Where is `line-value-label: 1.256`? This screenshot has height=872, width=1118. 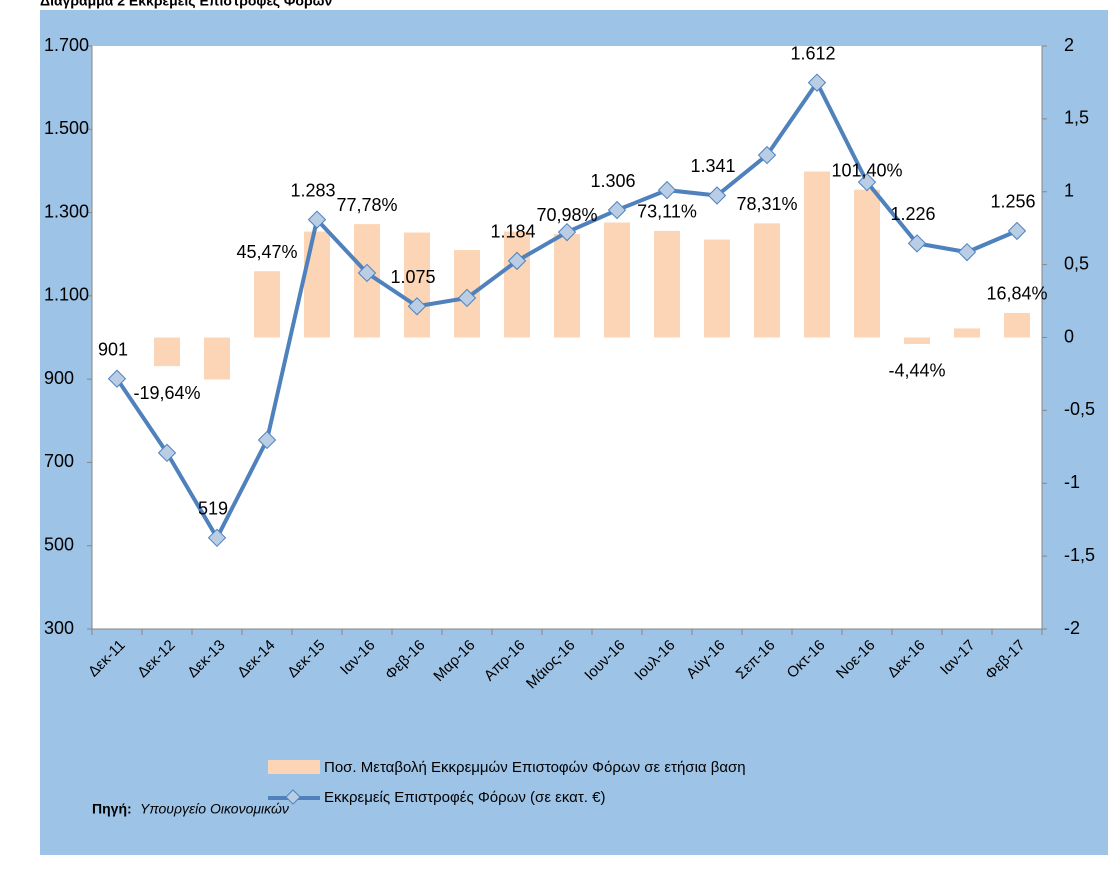 line-value-label: 1.256 is located at coordinates (1012, 202).